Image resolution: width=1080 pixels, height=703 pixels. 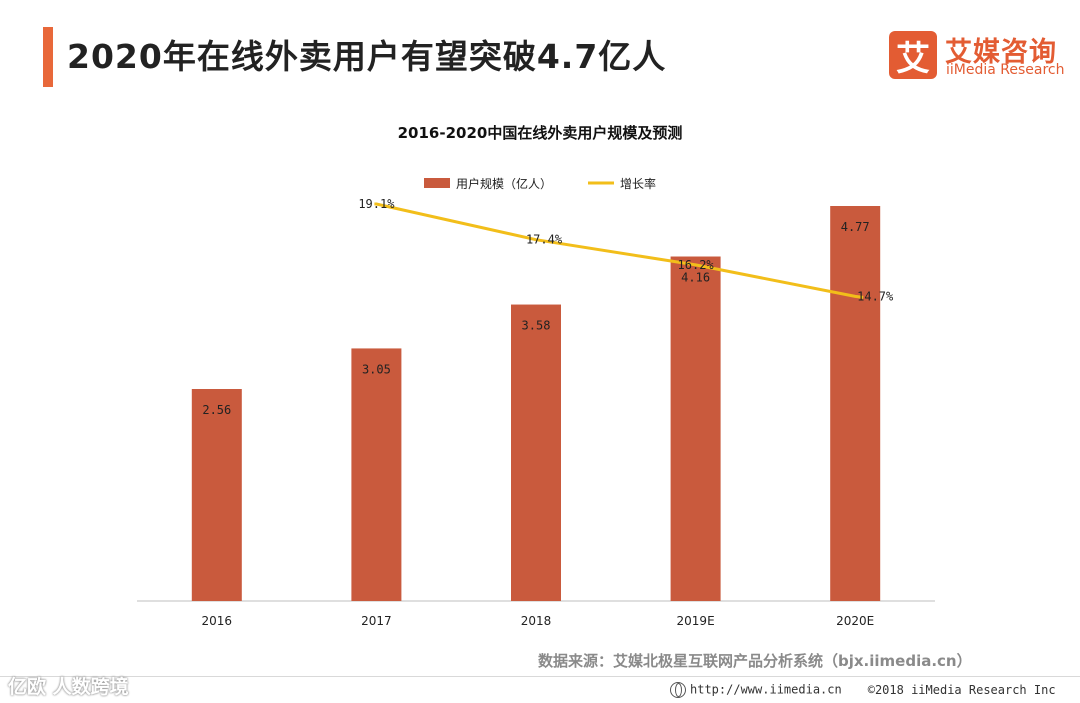 What do you see at coordinates (437, 183) in the screenshot?
I see `legend-swatch-bars` at bounding box center [437, 183].